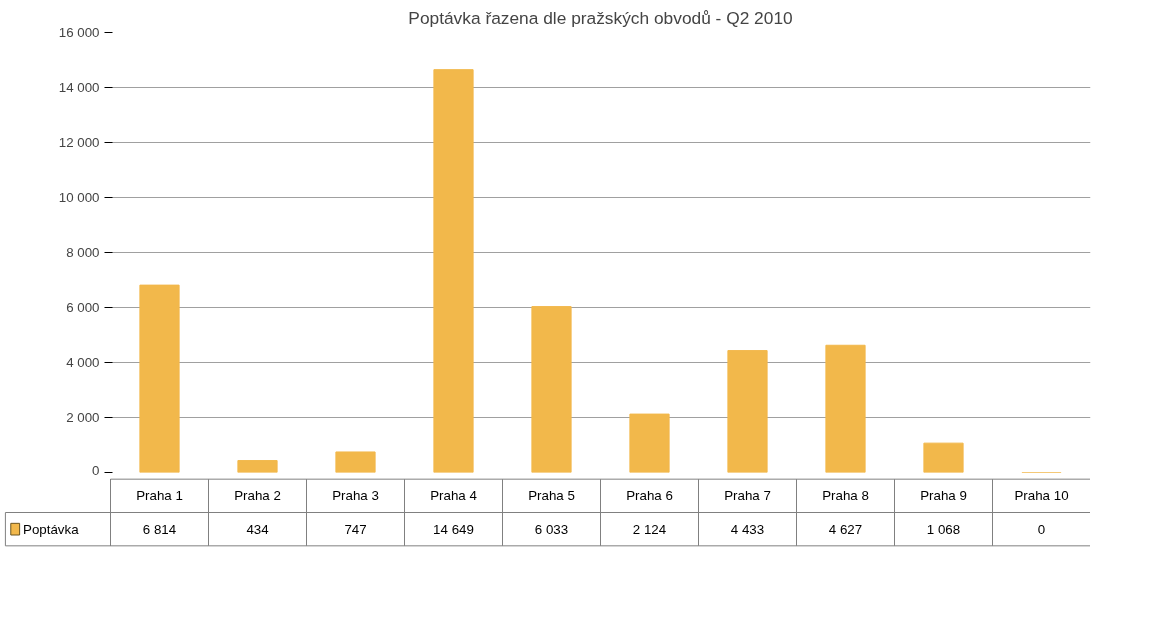 The height and width of the screenshot is (633, 1160). What do you see at coordinates (747, 496) in the screenshot?
I see `x-tick-label: Praha 7` at bounding box center [747, 496].